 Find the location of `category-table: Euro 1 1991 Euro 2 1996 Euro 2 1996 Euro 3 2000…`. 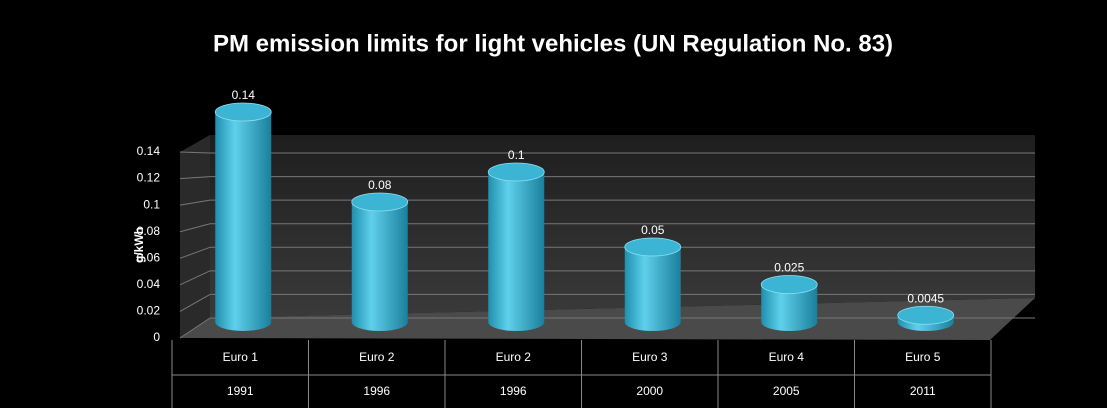

category-table: Euro 1 1991 Euro 2 1996 Euro 2 1996 Euro 3 2000… is located at coordinates (581, 374).